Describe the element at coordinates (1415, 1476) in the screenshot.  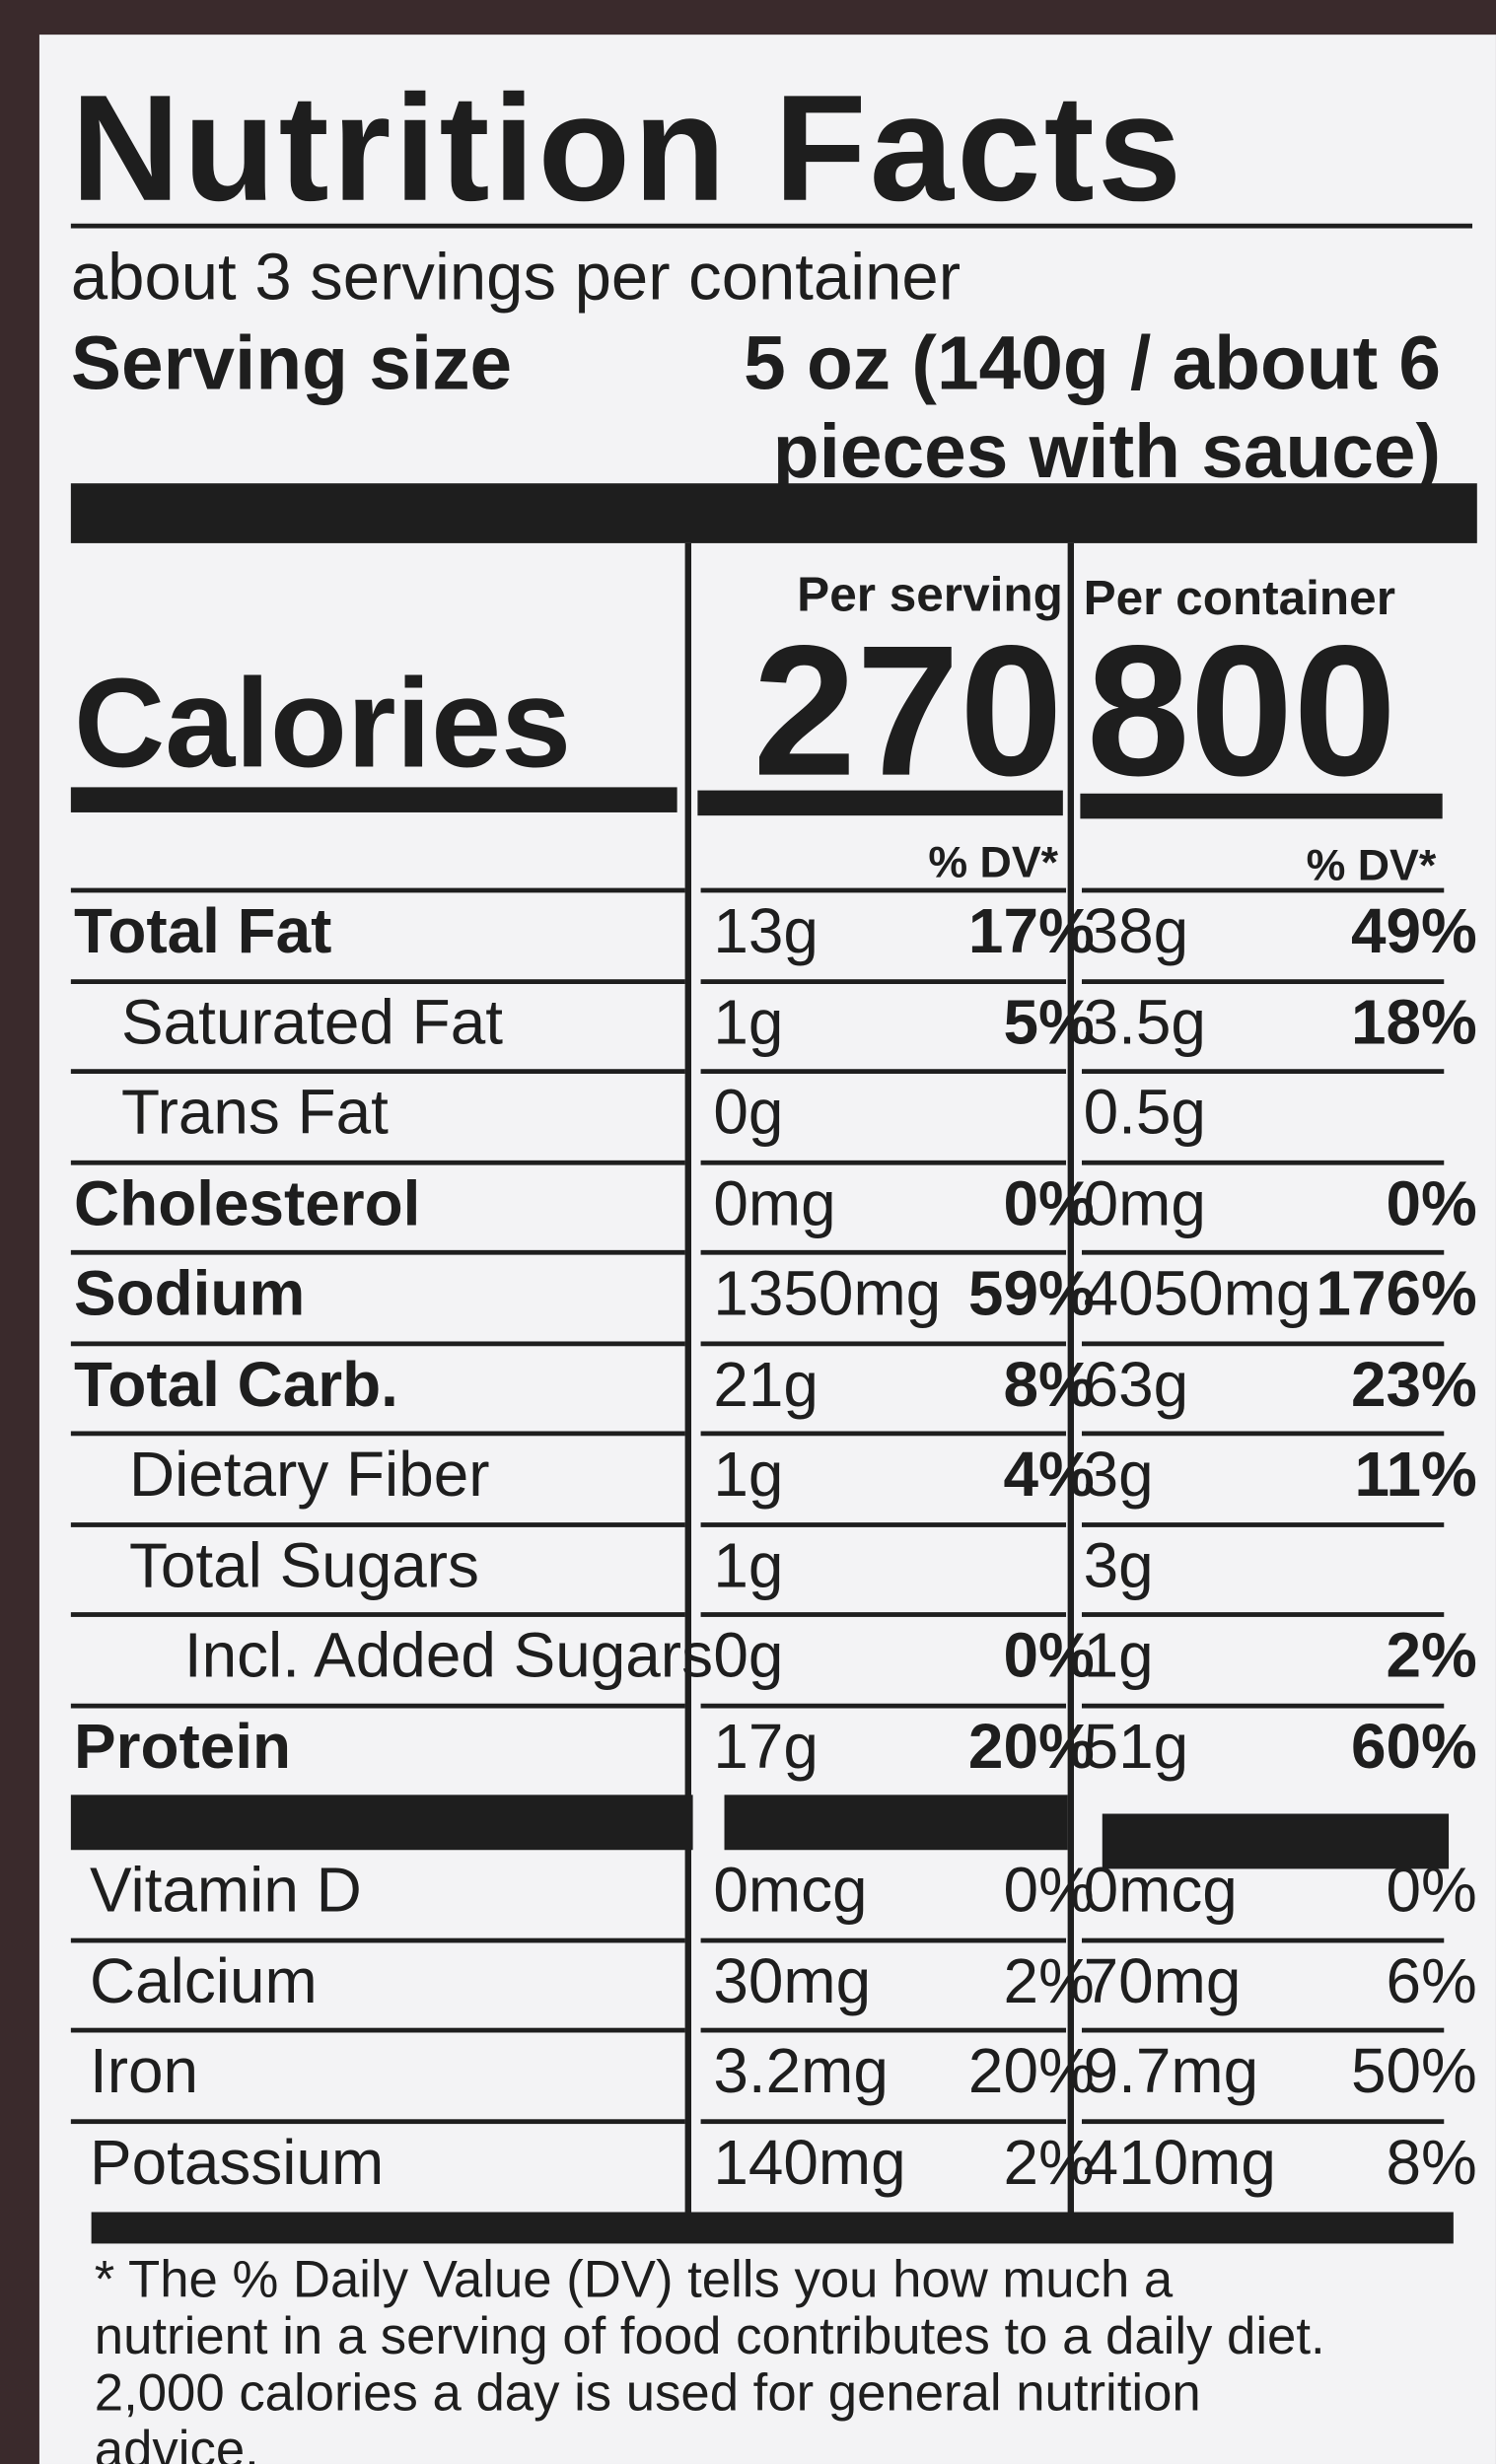
I see `daily-value: 11%` at that location.